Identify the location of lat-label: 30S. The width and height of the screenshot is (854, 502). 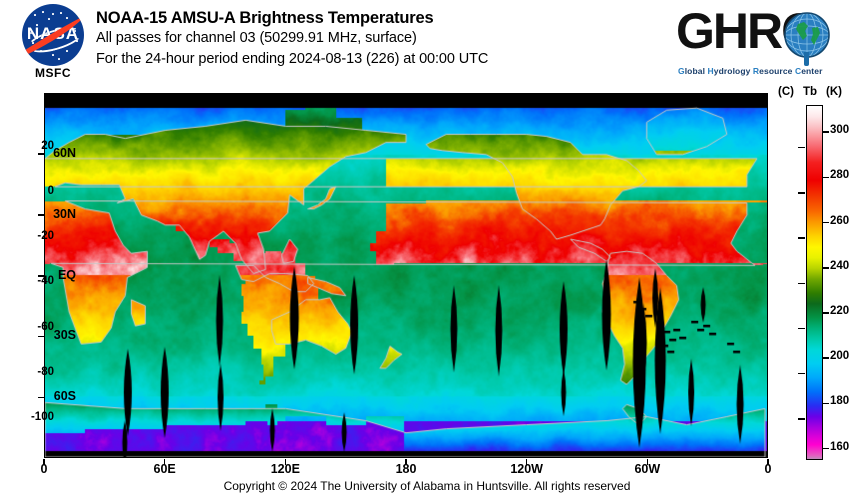
(64, 335).